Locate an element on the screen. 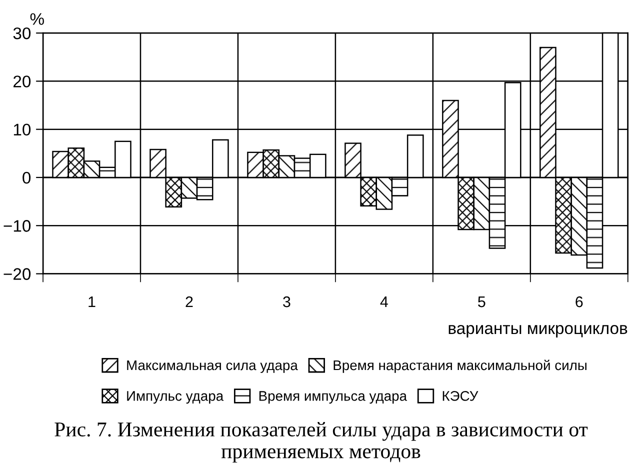  x-tick-label: 2 is located at coordinates (189, 302).